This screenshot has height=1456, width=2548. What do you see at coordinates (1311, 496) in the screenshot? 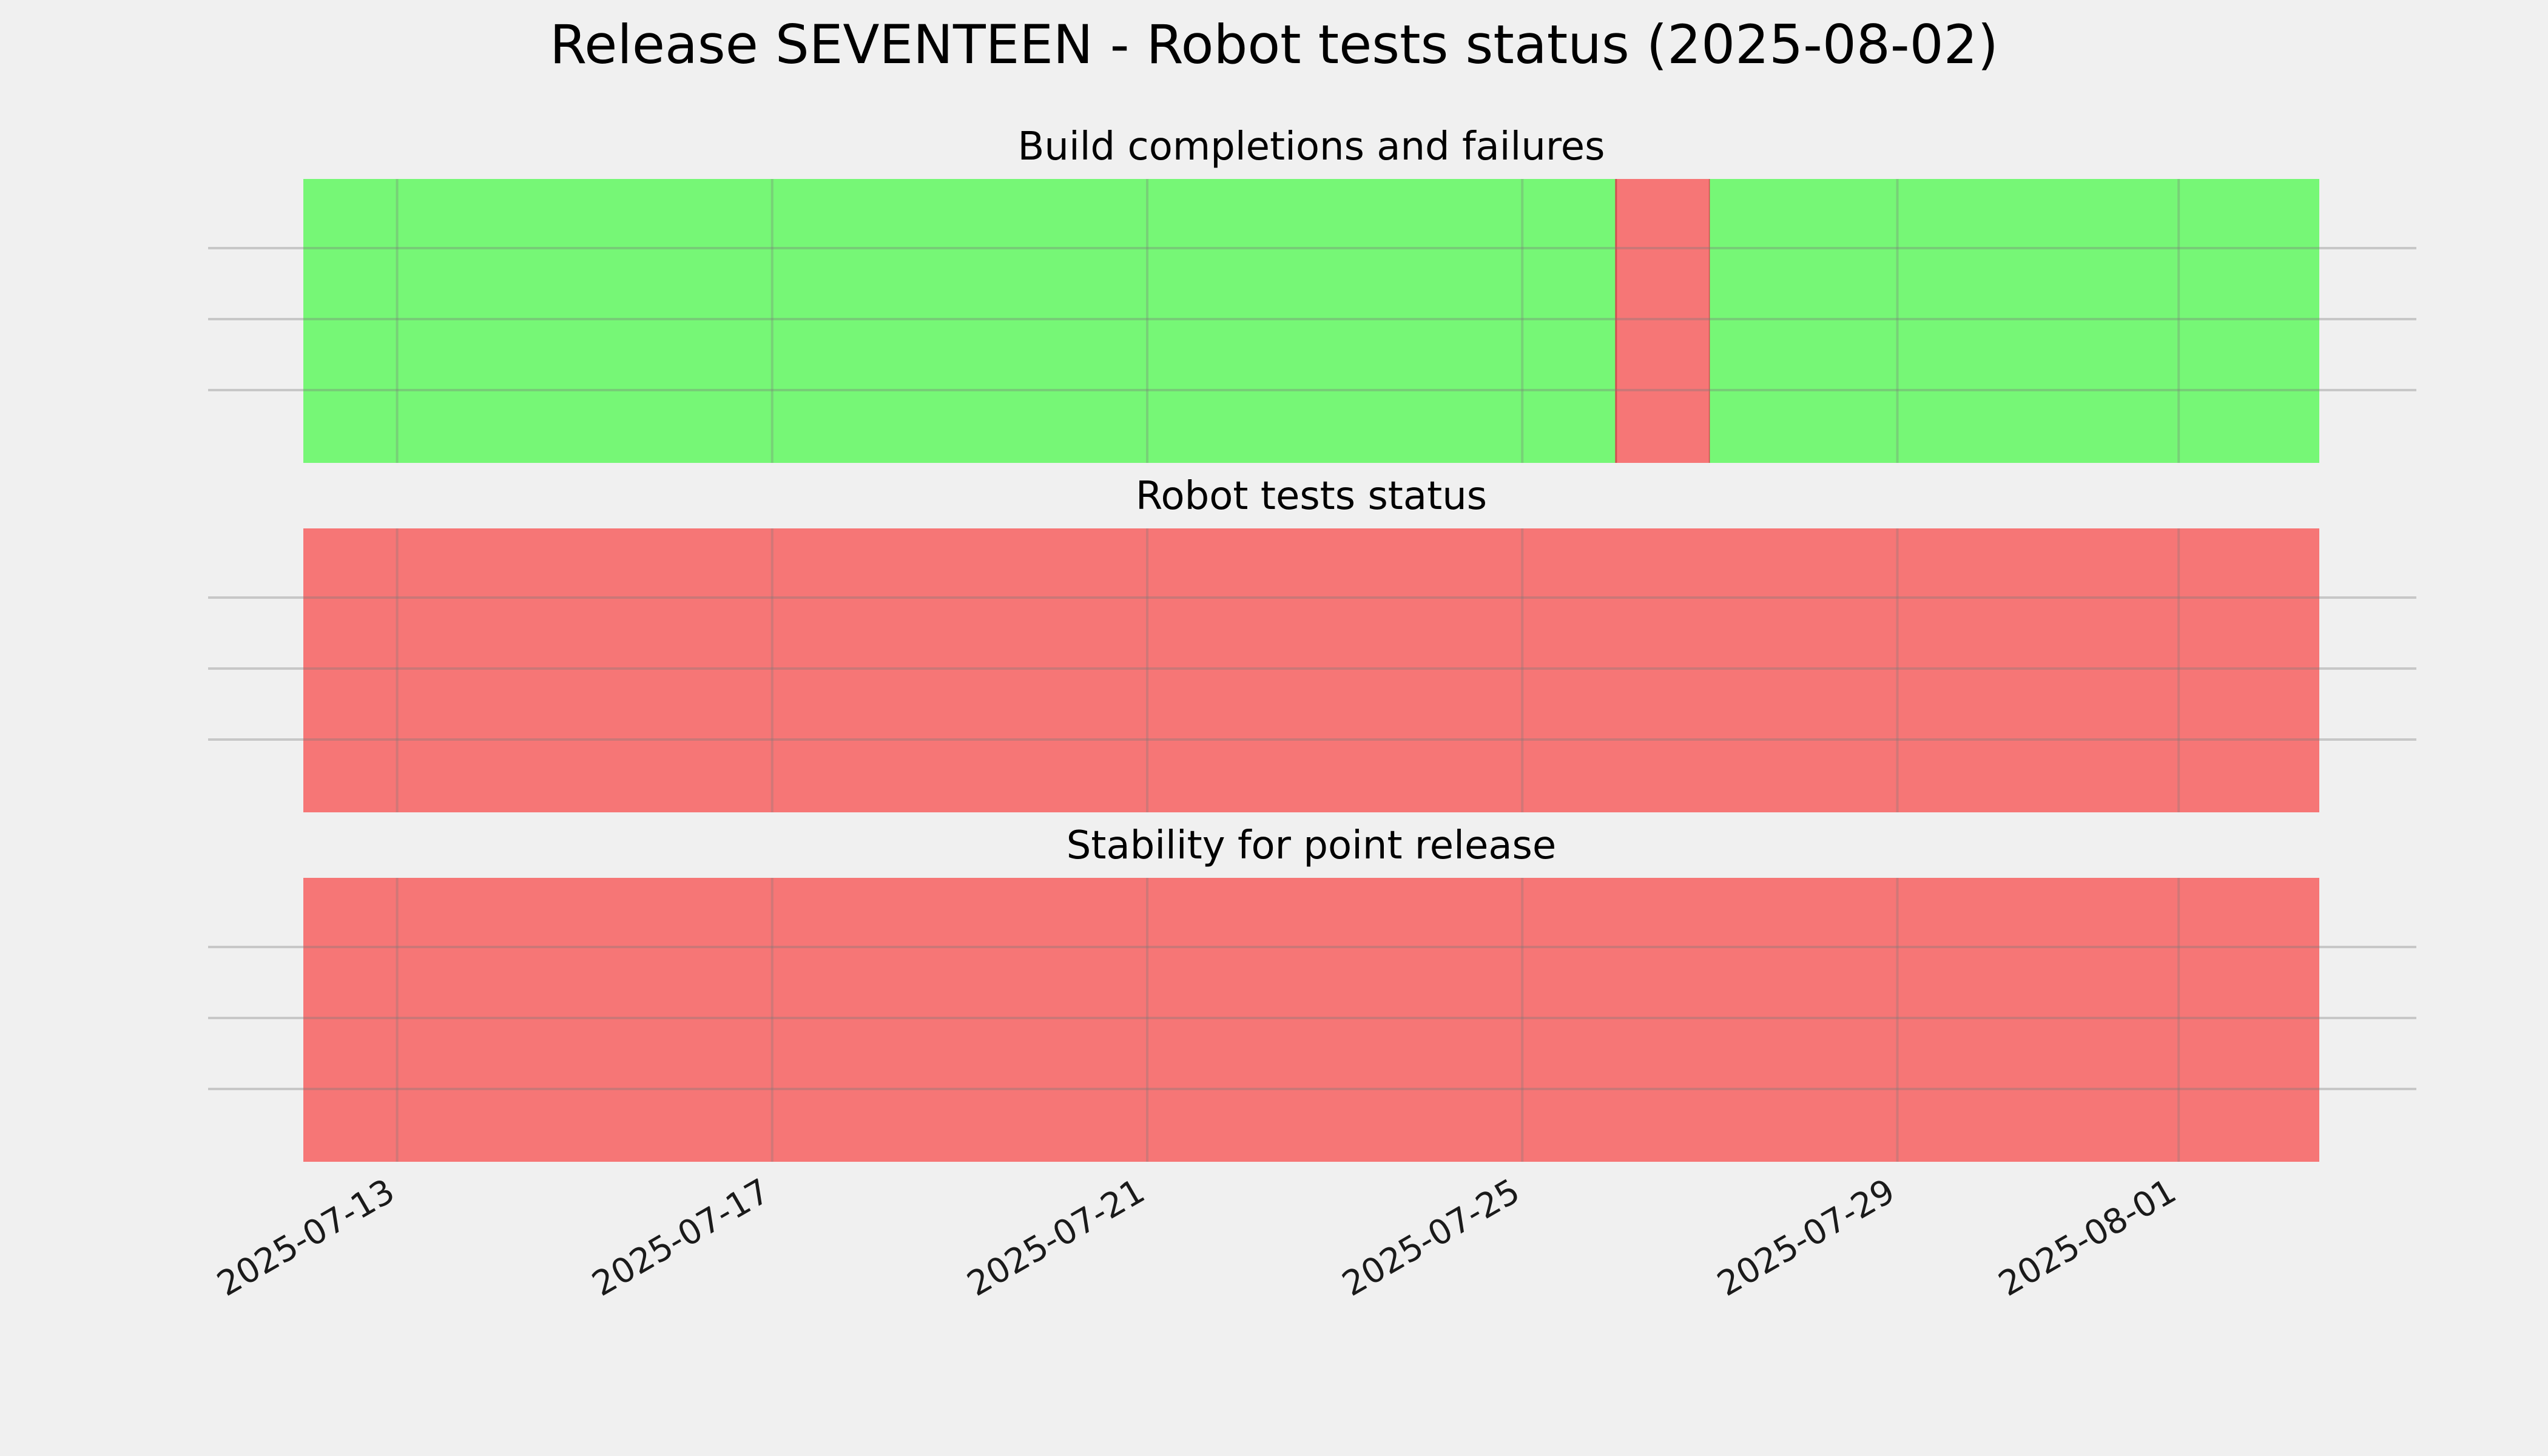
I see `panel-title: Robot tests status` at bounding box center [1311, 496].